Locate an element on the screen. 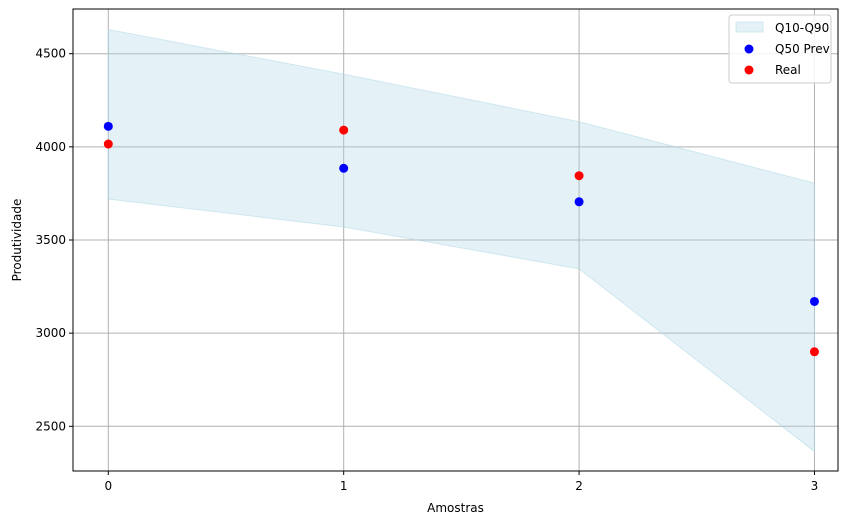  legend-band-label: Q10-Q90 is located at coordinates (802, 28).